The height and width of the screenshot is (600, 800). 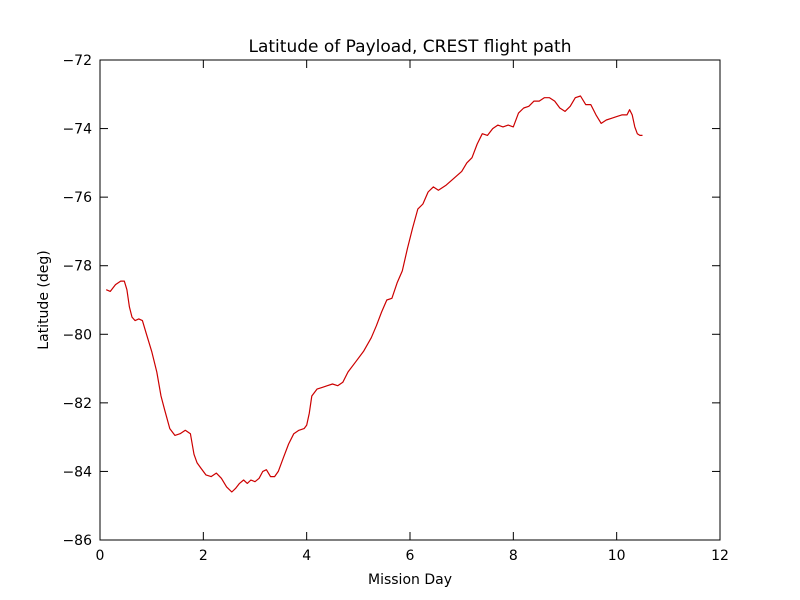 What do you see at coordinates (306, 556) in the screenshot?
I see `x-tick-label: 4` at bounding box center [306, 556].